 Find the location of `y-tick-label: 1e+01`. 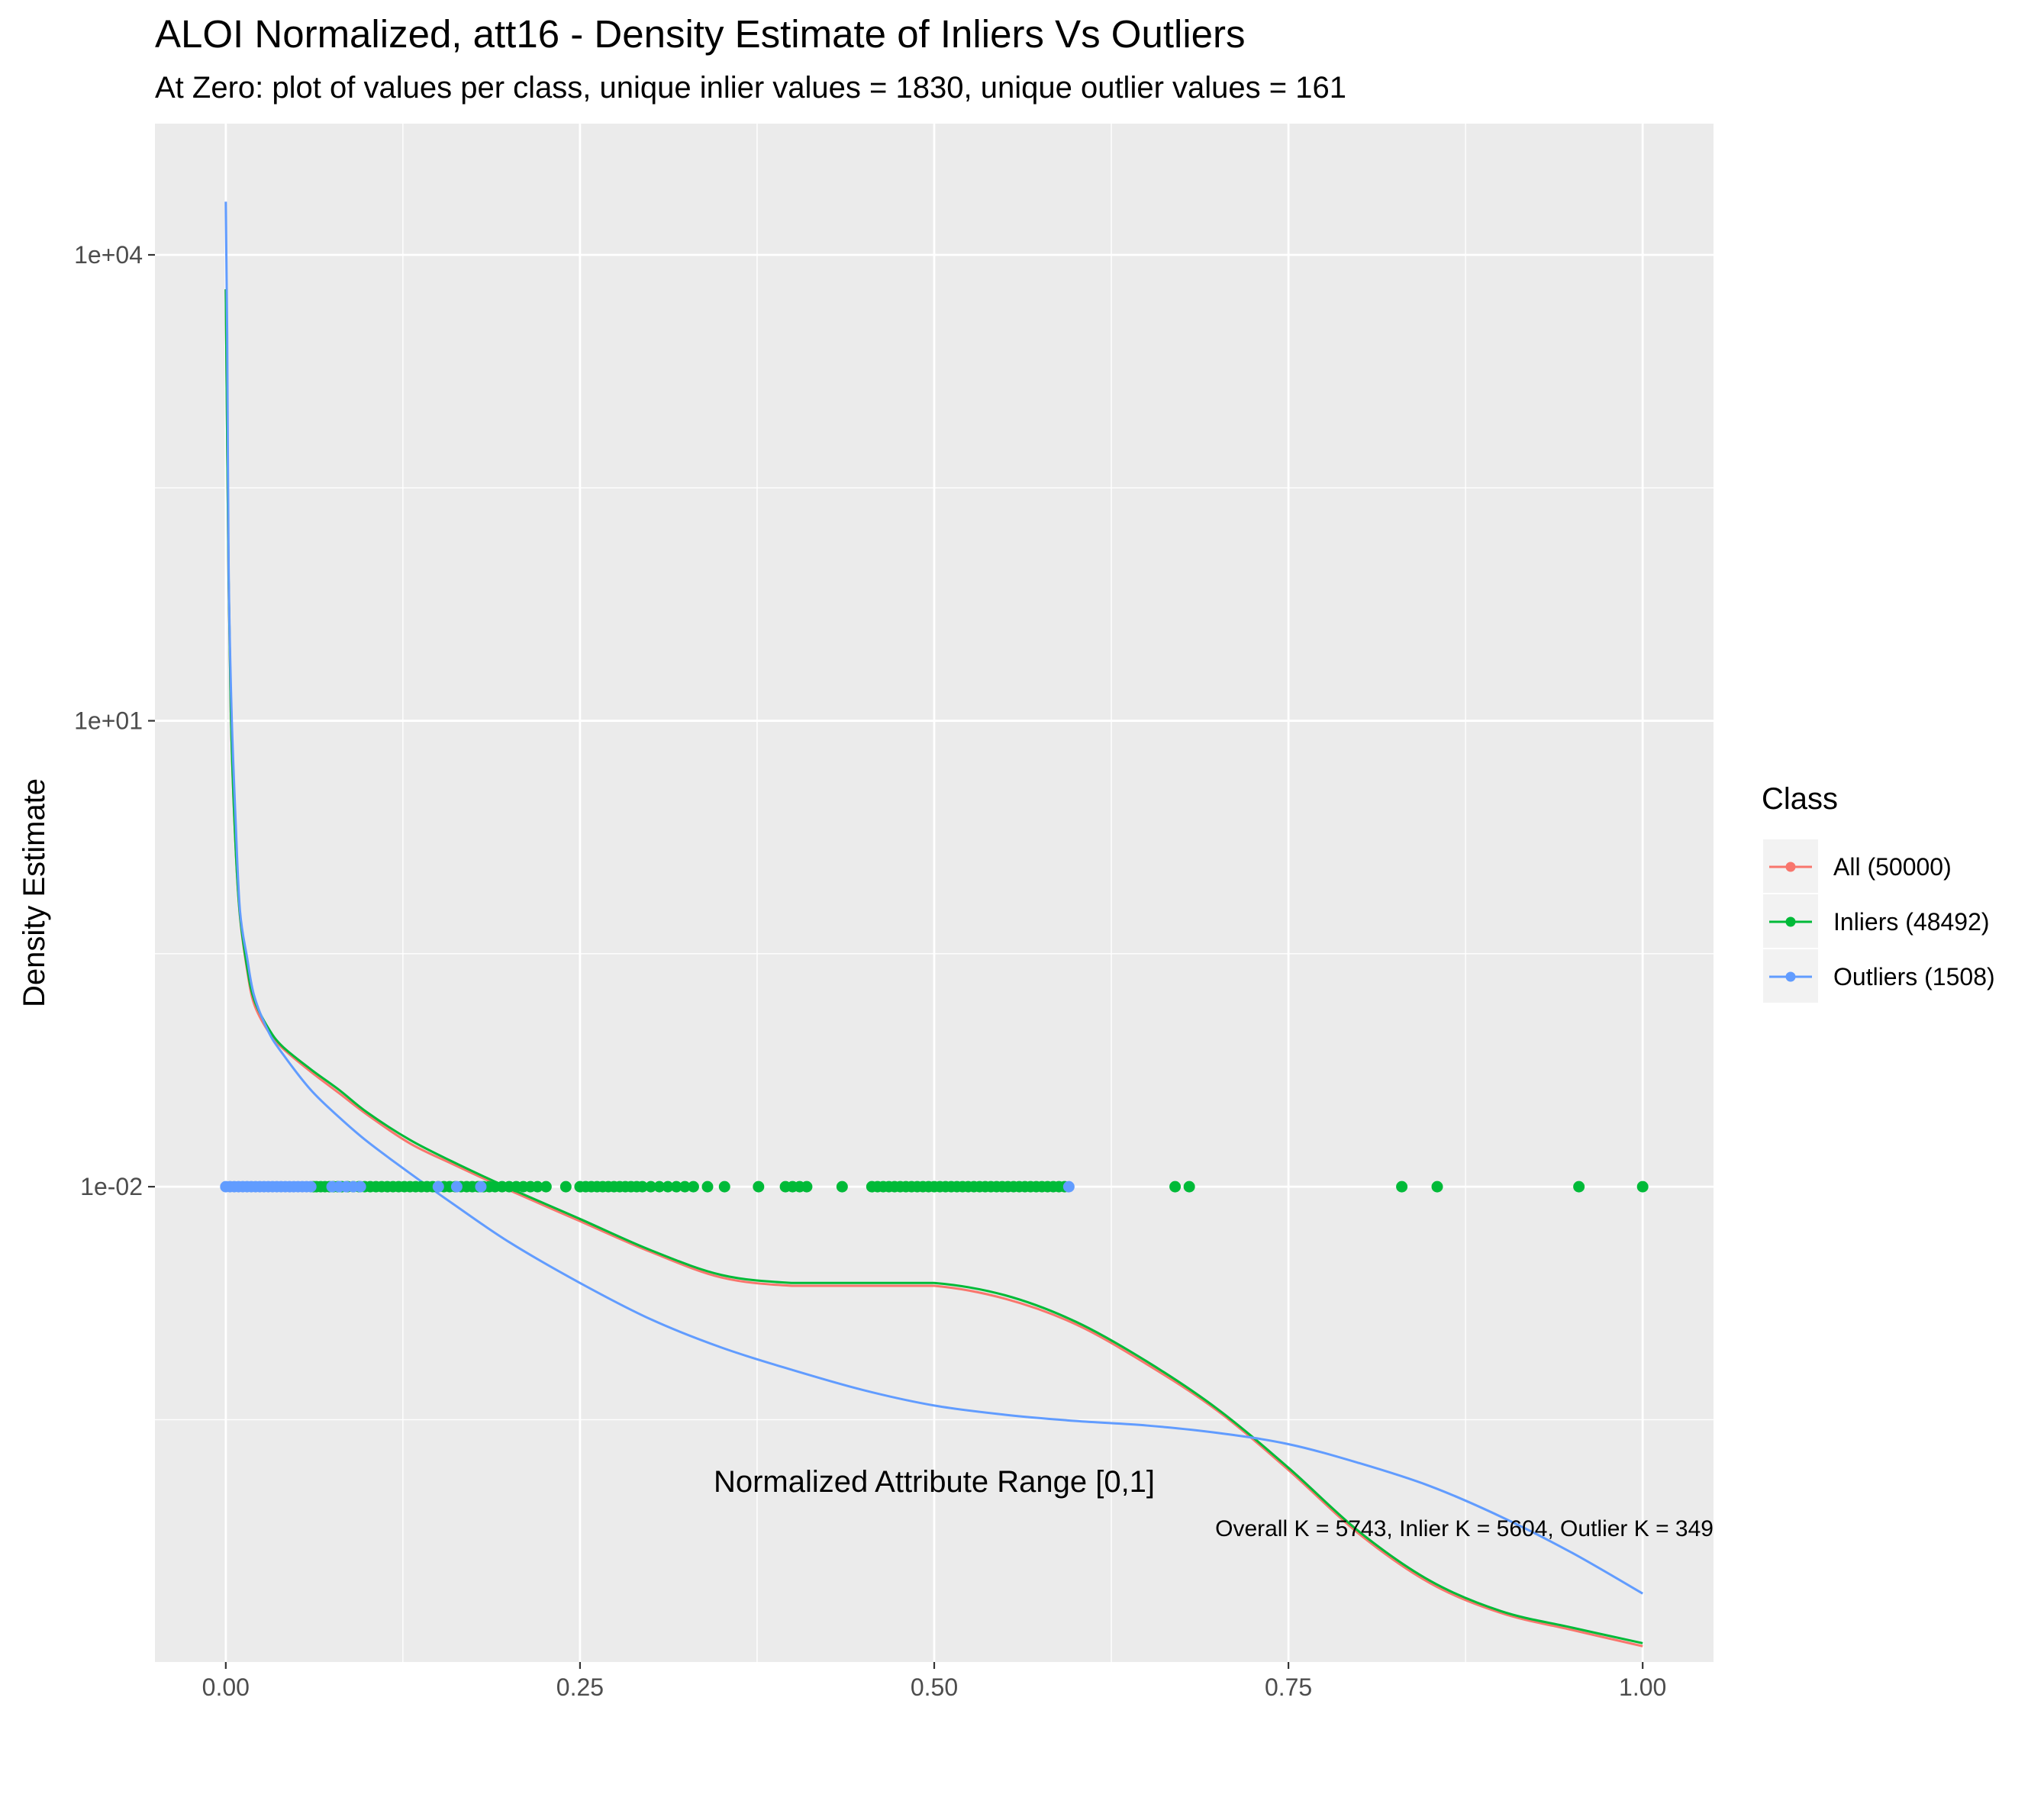

y-tick-label: 1e+01 is located at coordinates (108, 721).